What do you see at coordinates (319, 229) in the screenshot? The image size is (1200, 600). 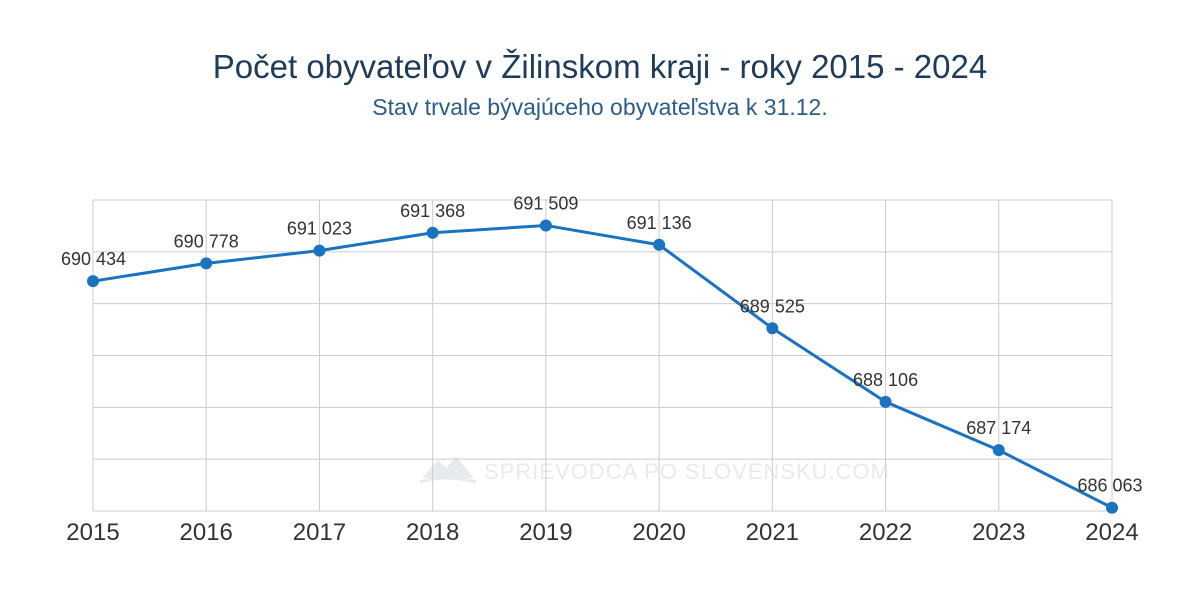 I see `data-label: 691 023` at bounding box center [319, 229].